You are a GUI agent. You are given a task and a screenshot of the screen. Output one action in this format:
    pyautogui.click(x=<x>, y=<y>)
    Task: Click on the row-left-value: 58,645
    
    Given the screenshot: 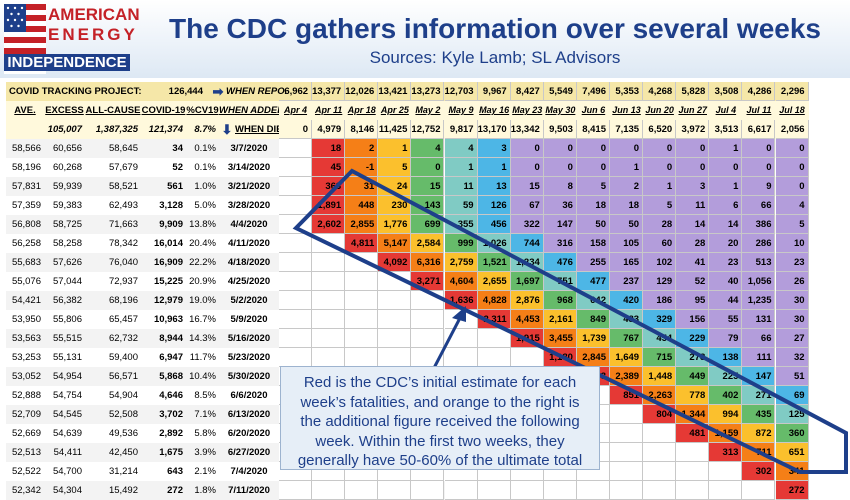 What is the action you would take?
    pyautogui.click(x=123, y=148)
    